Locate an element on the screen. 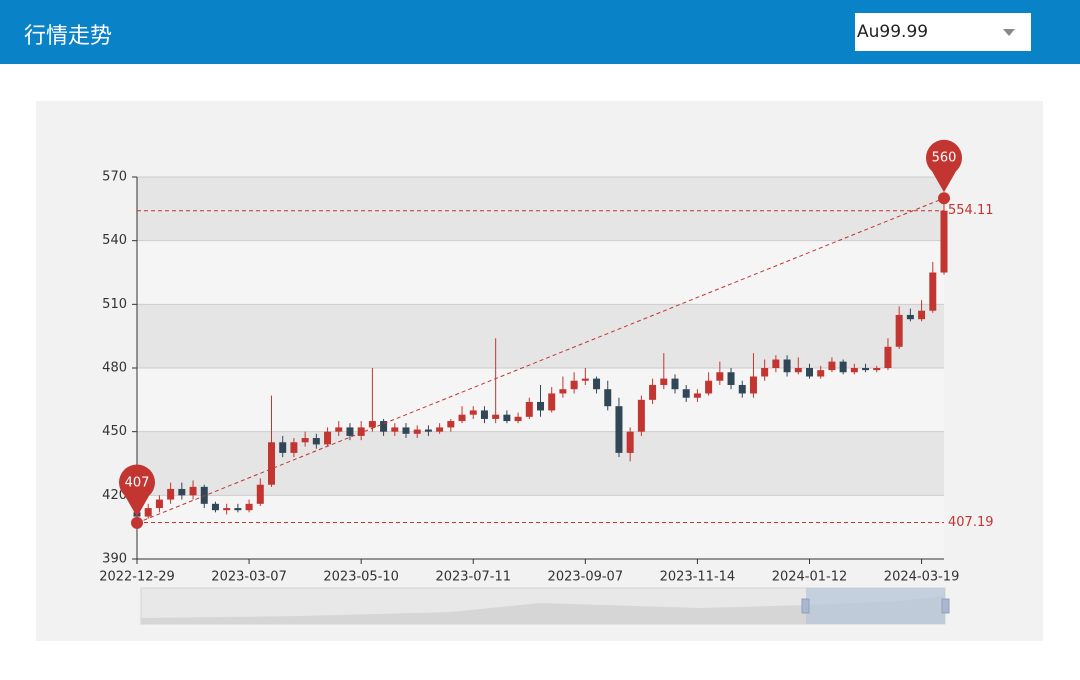 The height and width of the screenshot is (680, 1080). y-tick-label: 420 is located at coordinates (114, 495).